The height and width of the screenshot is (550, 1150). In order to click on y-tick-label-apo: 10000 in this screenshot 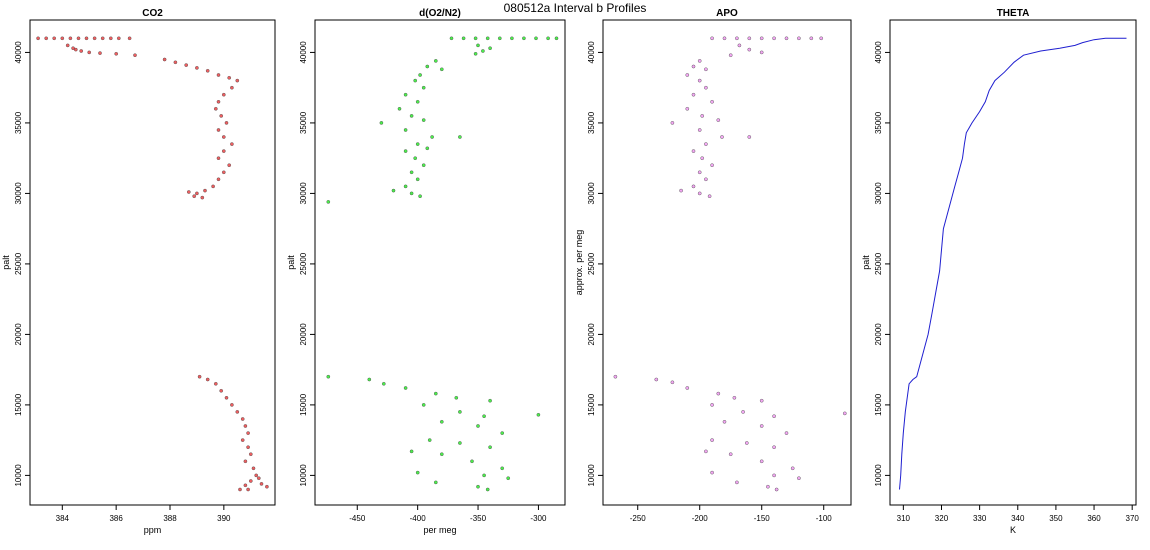, I will do `click(591, 475)`.